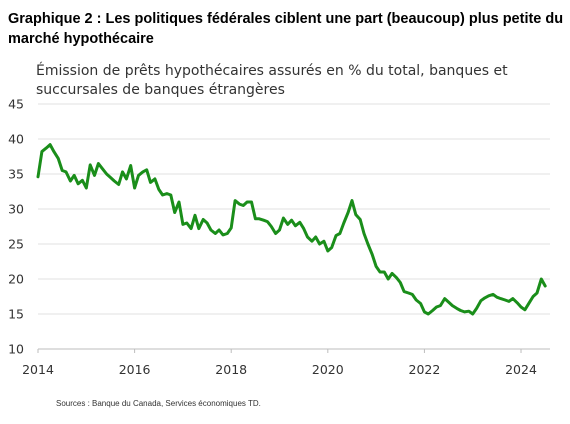 The image size is (570, 424). Describe the element at coordinates (16, 104) in the screenshot. I see `y-tick-label: 45` at that location.